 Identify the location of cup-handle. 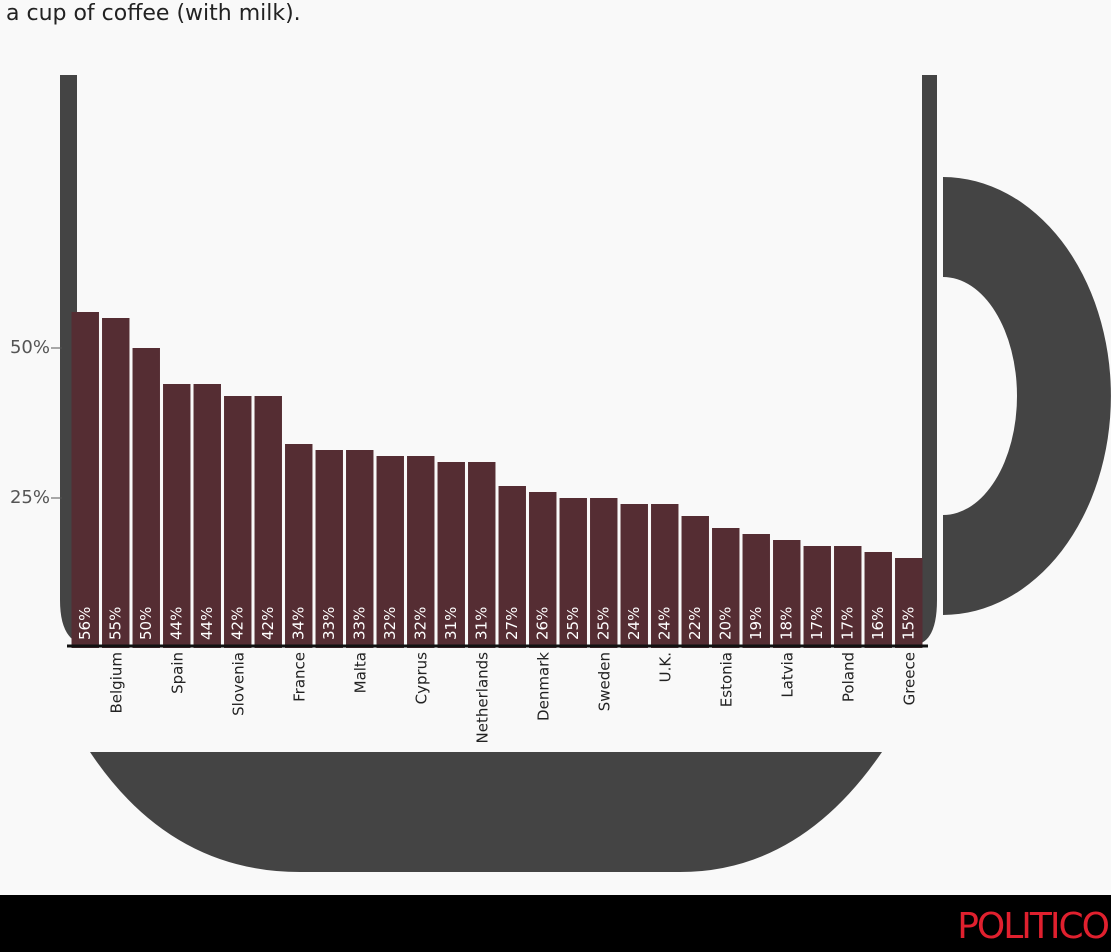
(1027, 396).